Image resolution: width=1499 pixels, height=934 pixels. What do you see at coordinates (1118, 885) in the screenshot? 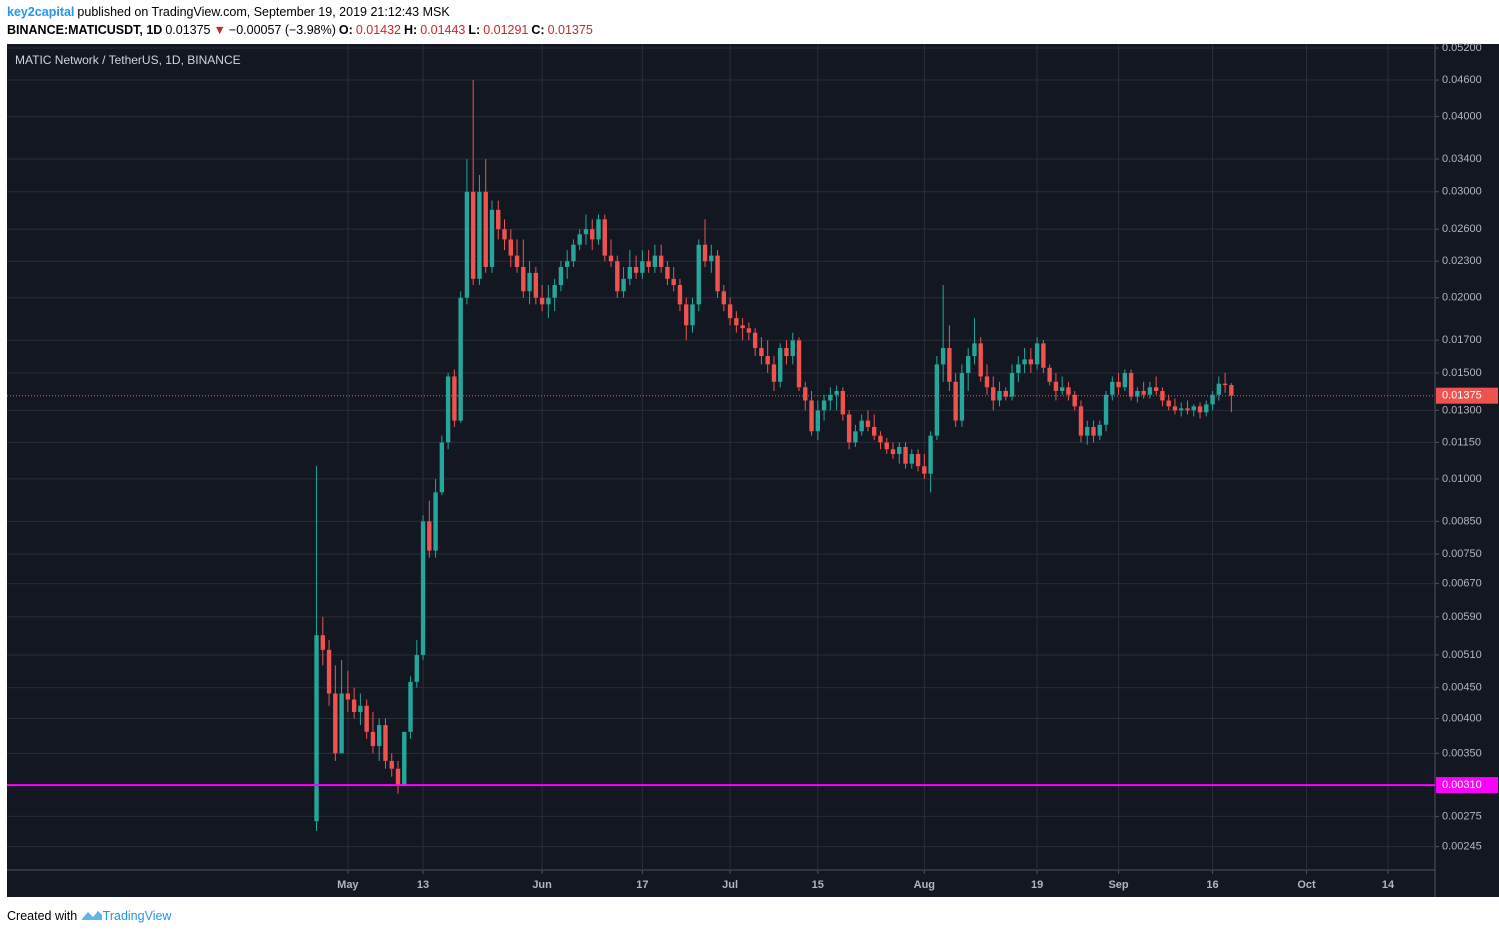
I see `x-tick-label: Sep` at bounding box center [1118, 885].